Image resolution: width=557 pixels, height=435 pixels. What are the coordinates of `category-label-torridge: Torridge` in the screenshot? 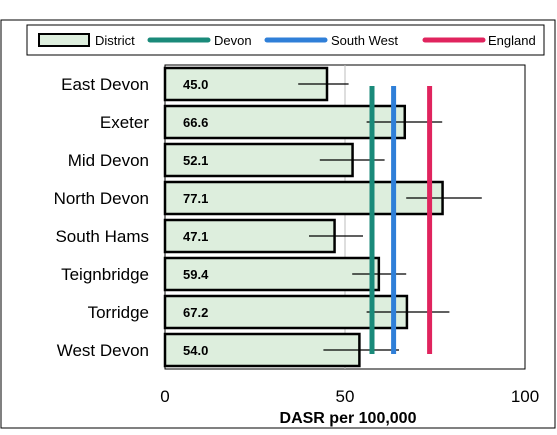 It's located at (118, 312).